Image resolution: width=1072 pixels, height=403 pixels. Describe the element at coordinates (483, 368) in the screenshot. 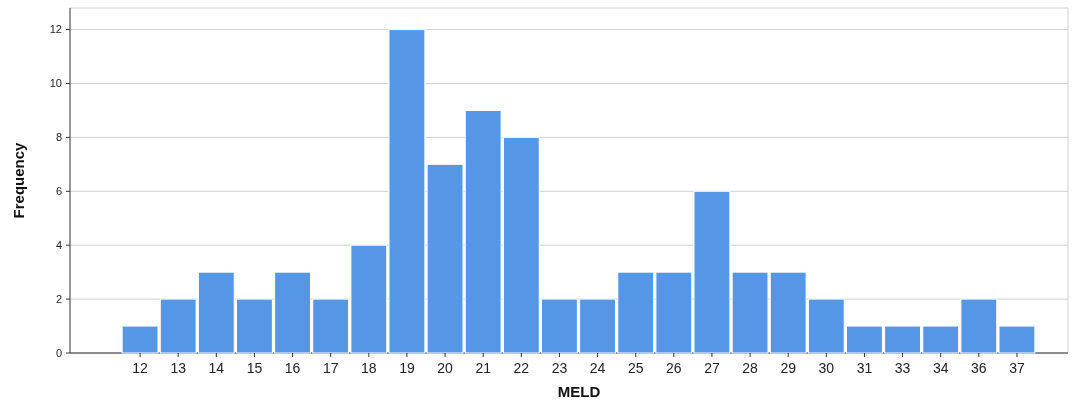

I see `x-tick-label: 21` at that location.